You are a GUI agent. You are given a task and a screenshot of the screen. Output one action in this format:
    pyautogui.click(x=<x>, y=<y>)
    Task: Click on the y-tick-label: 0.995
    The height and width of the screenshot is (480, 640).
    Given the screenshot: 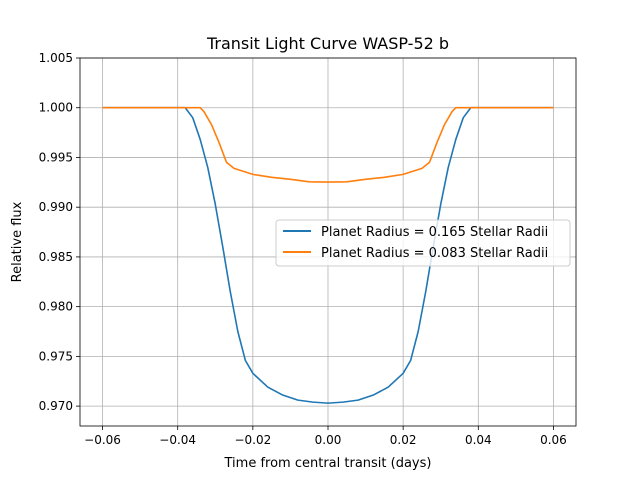 What is the action you would take?
    pyautogui.click(x=56, y=157)
    